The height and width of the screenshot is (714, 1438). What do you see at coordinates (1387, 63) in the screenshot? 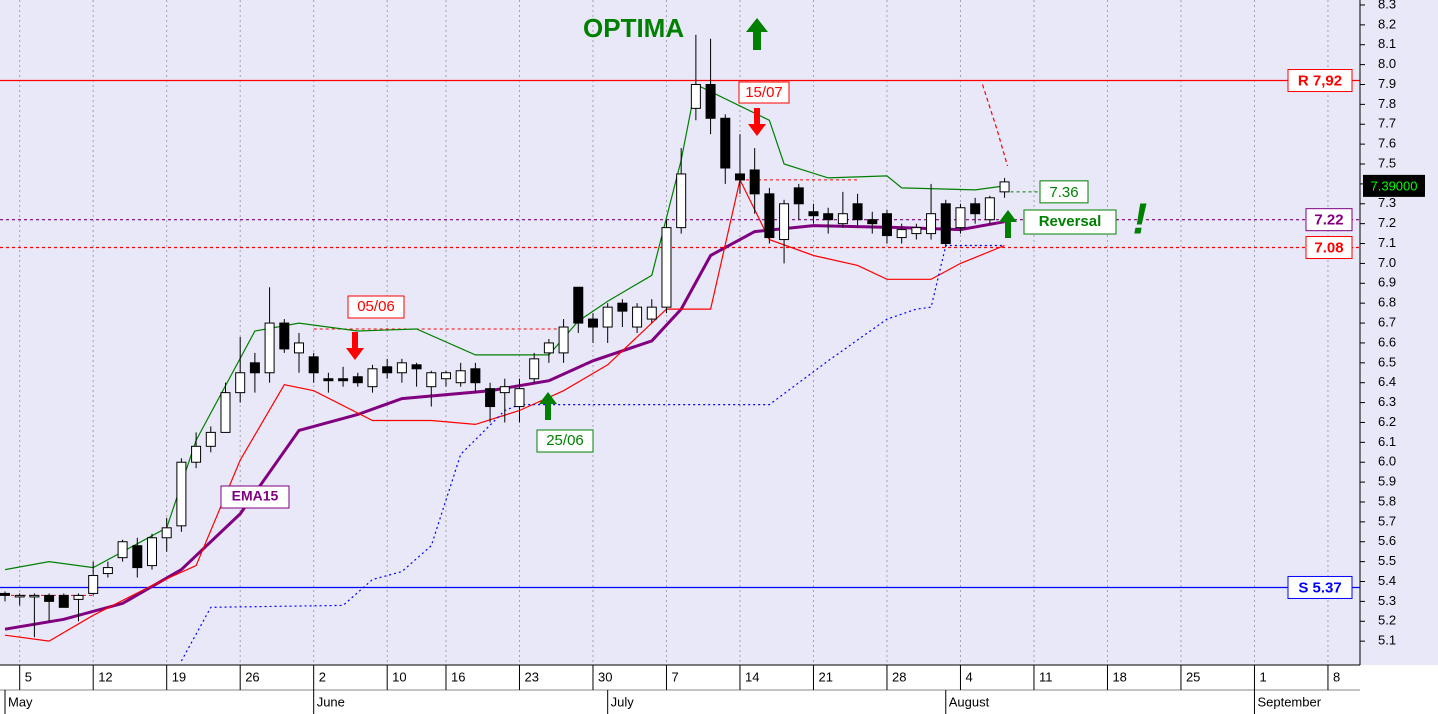
I see `y-tick-label: 8.0` at bounding box center [1387, 63].